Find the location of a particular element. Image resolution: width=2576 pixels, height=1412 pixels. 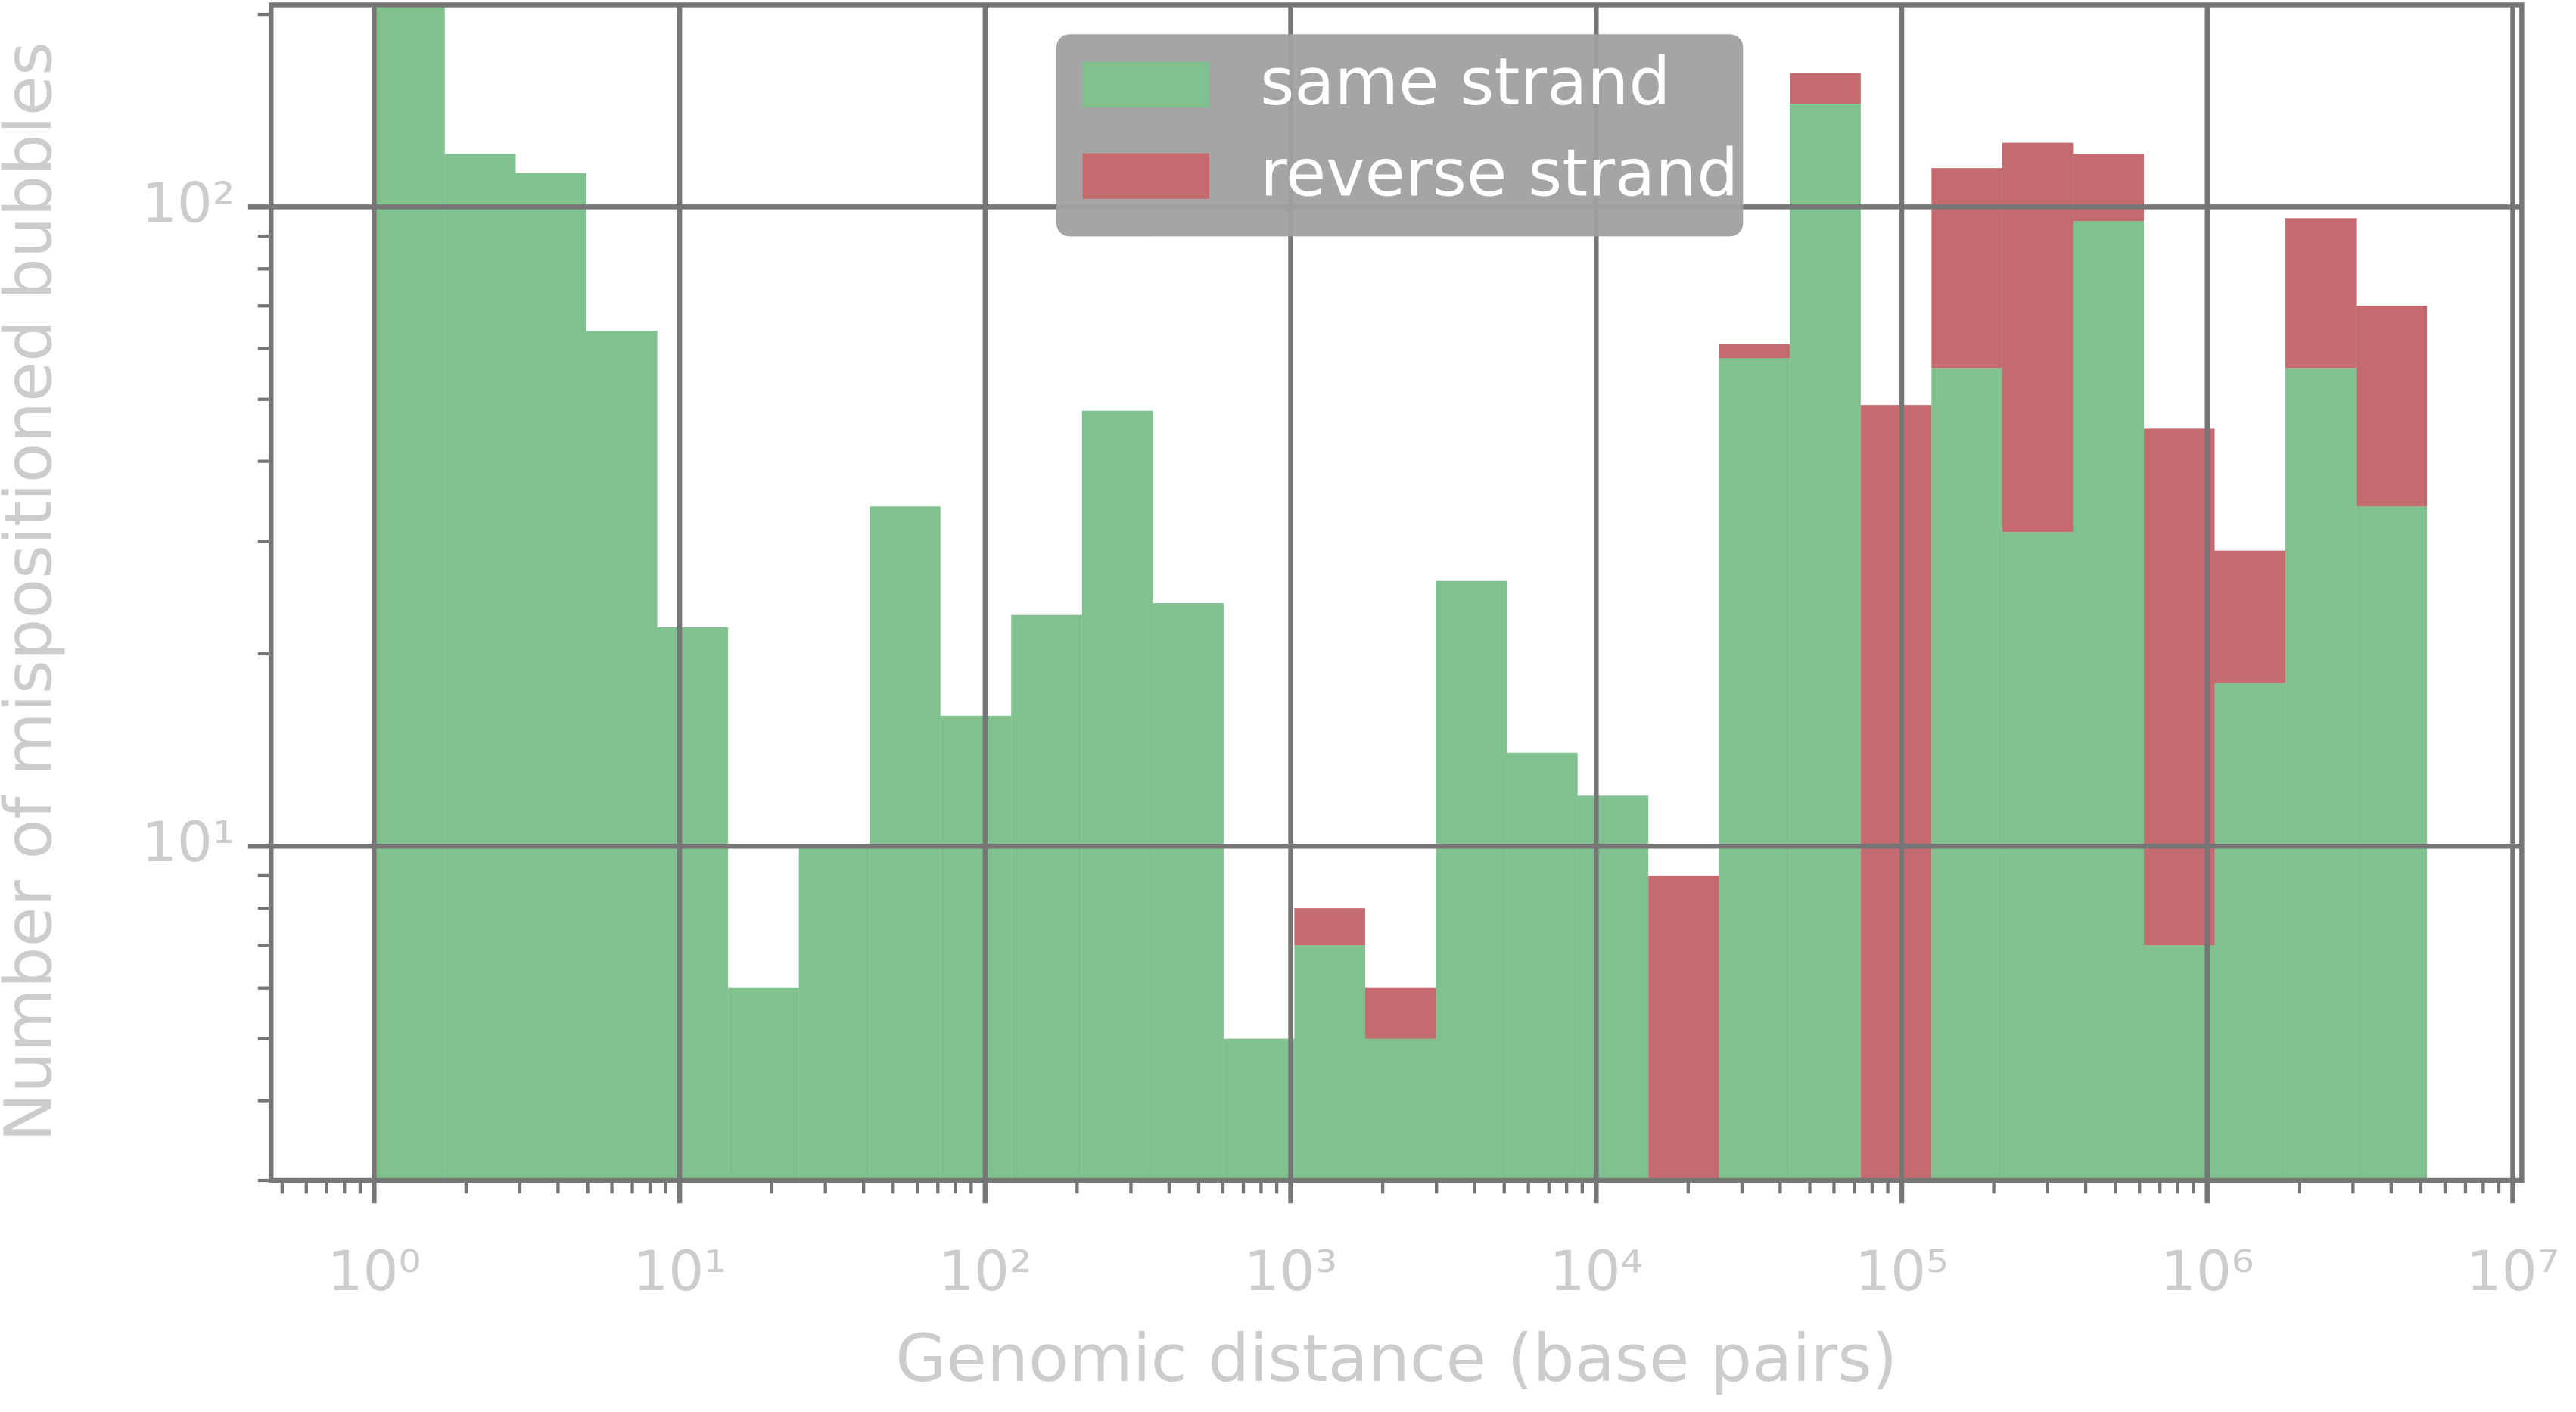

legend-label: same strand is located at coordinates (1465, 82).